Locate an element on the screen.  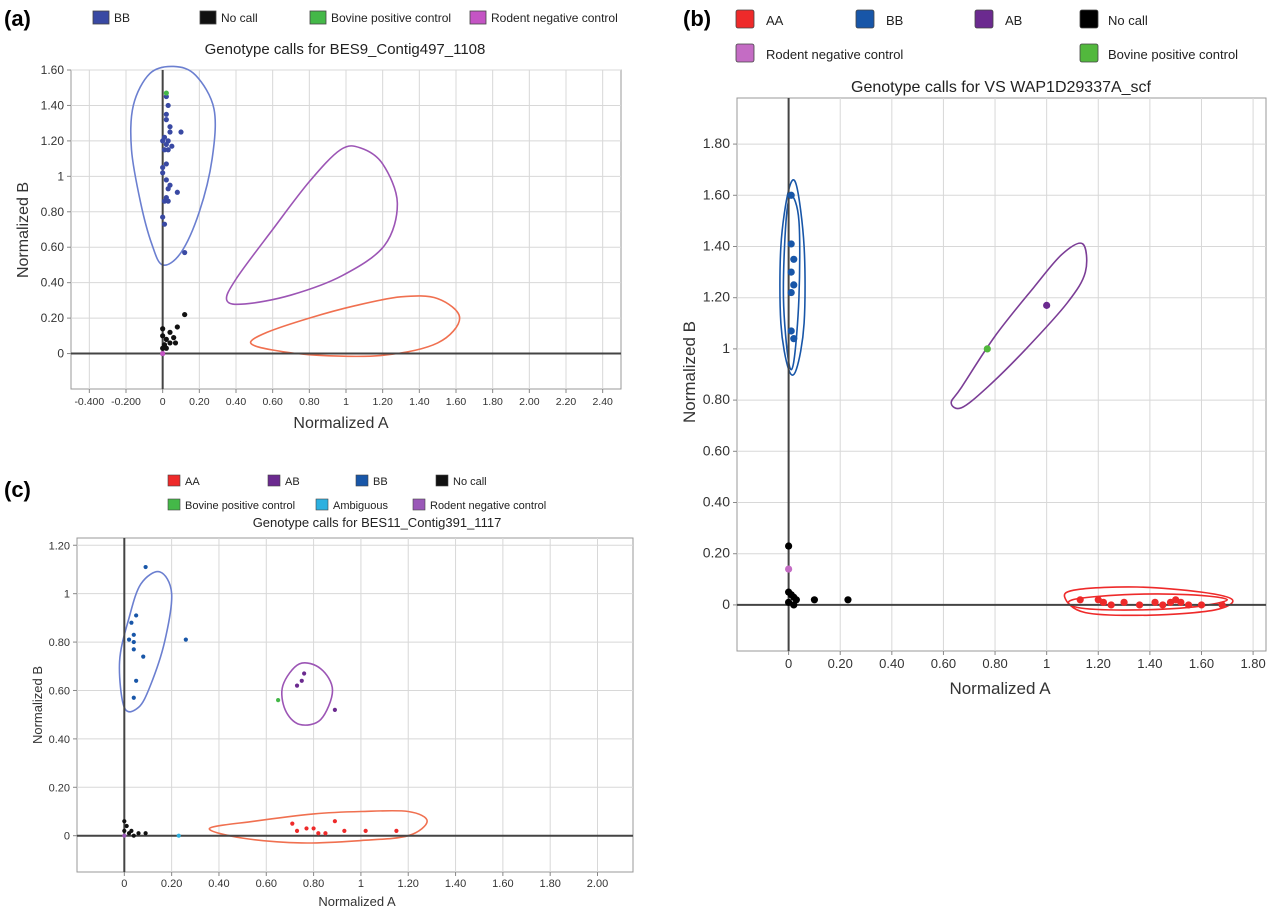
legend-label: No call is located at coordinates (1128, 20).